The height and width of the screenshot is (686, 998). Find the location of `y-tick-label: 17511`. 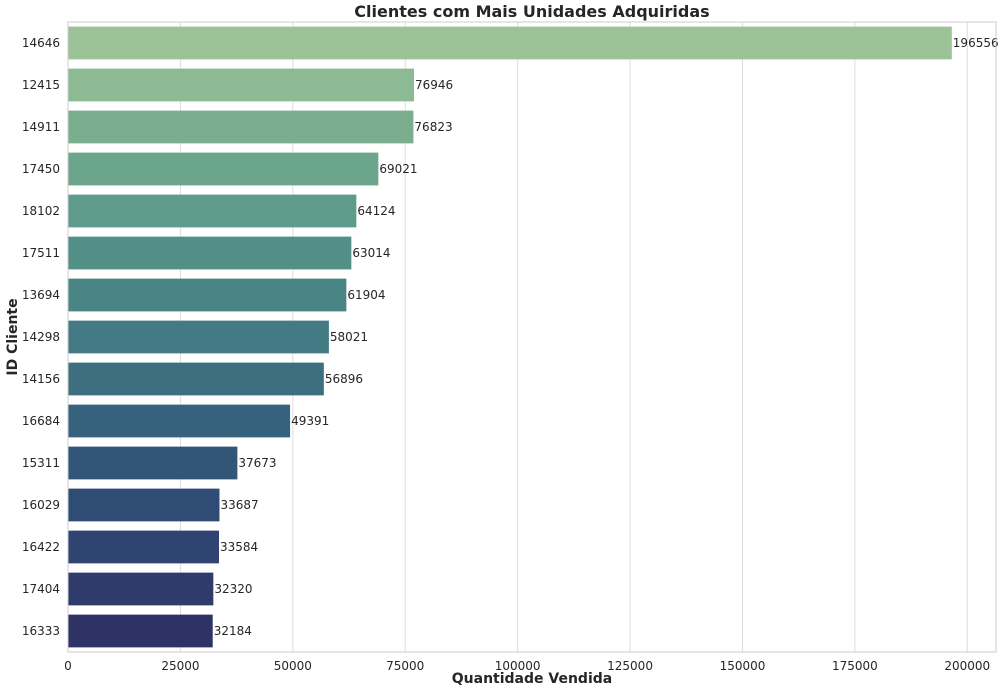

y-tick-label: 17511 is located at coordinates (41, 253).